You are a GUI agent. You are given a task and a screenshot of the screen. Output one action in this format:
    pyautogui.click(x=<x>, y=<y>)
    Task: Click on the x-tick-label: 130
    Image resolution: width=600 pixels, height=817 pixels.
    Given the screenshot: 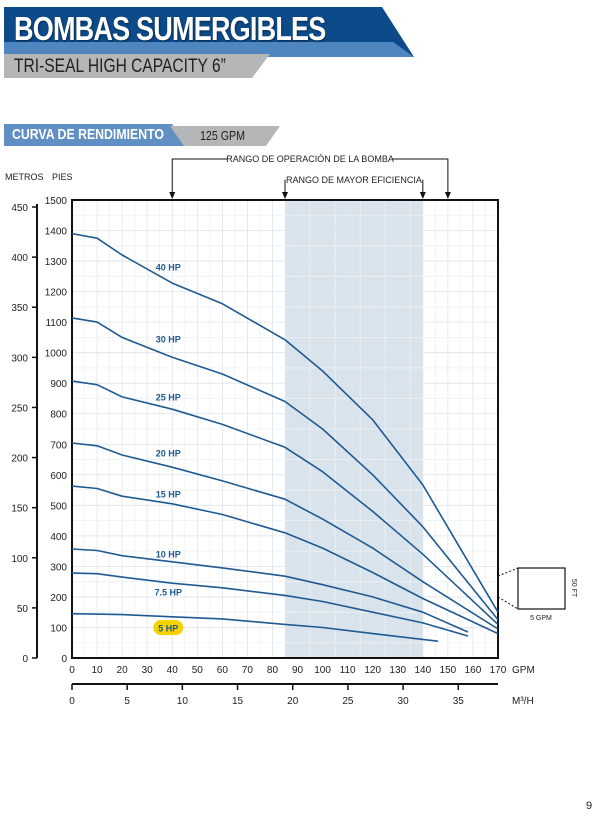 What is the action you would take?
    pyautogui.click(x=397, y=670)
    